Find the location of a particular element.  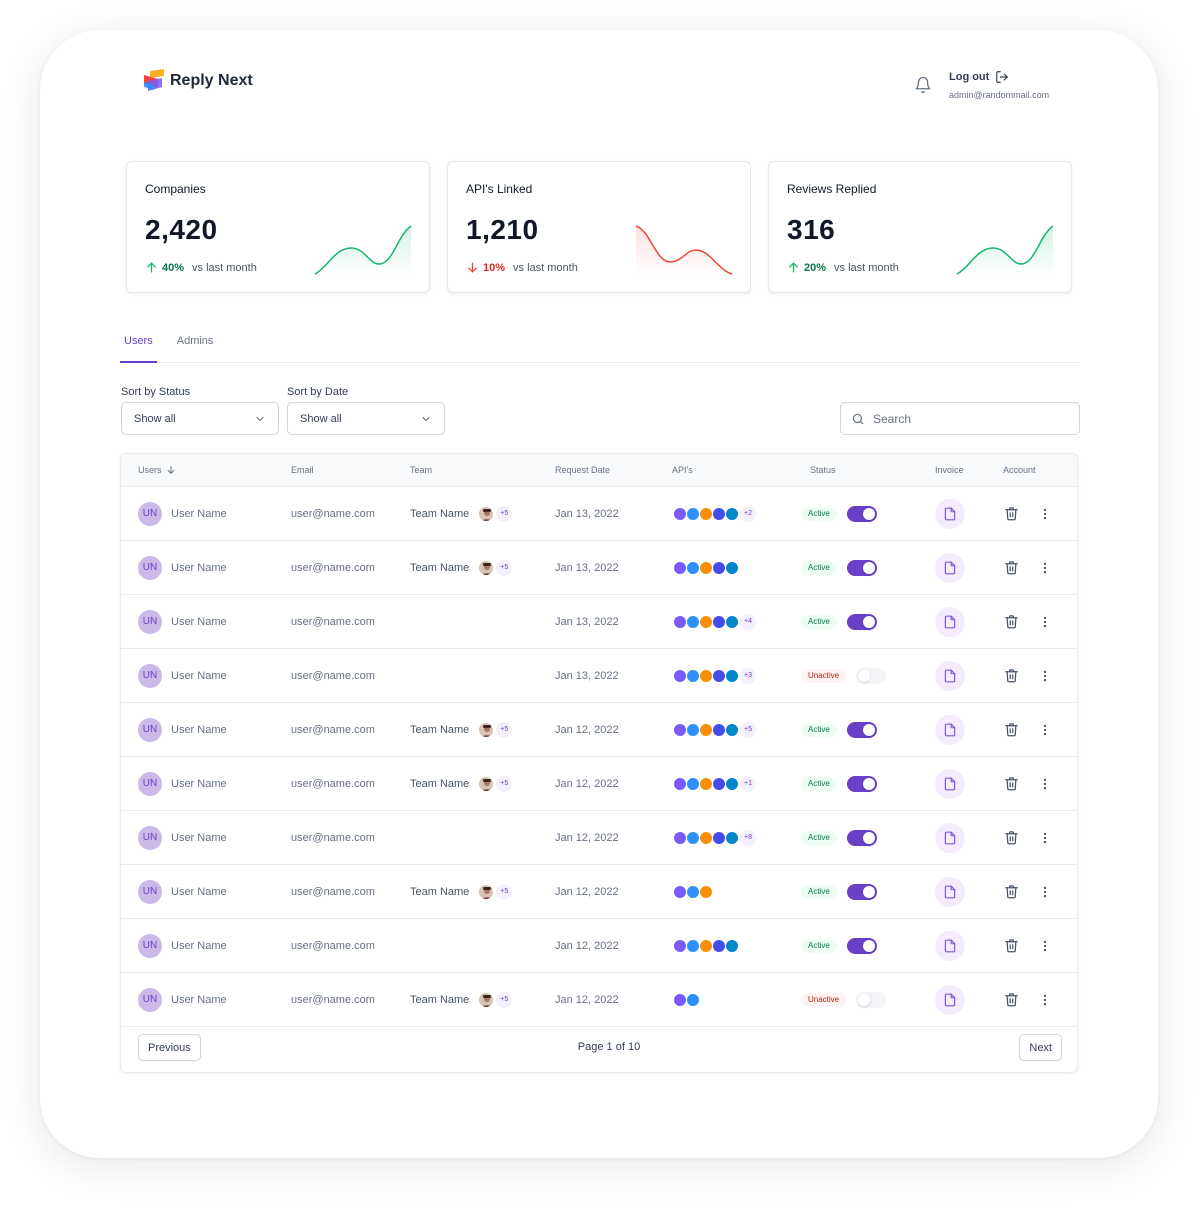

team-cell: Team Name +5 is located at coordinates (461, 891).